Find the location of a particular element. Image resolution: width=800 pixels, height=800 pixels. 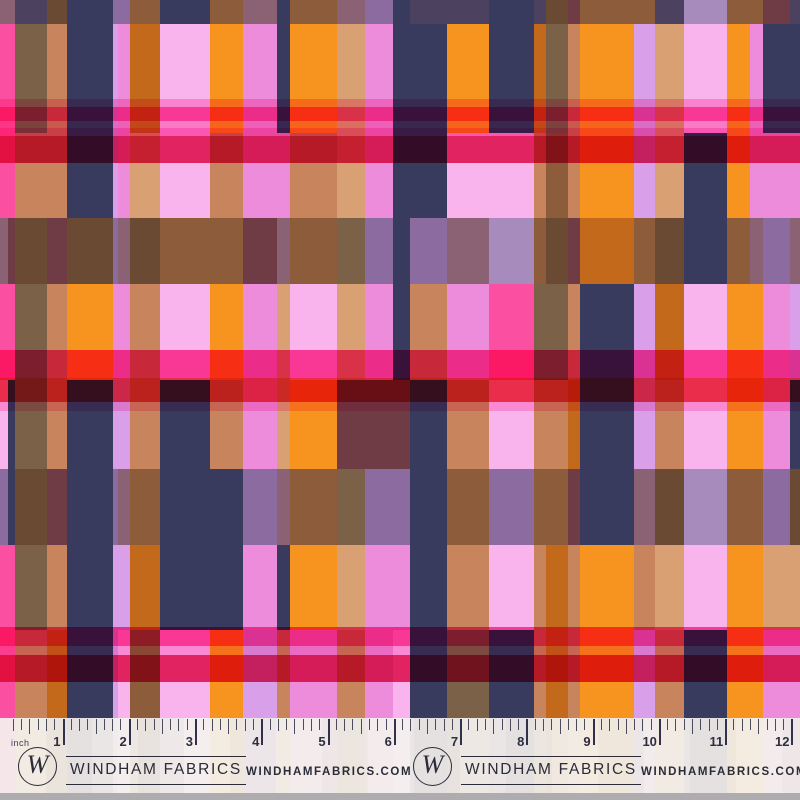

website-text: WINDHAMFABRICS.COM is located at coordinates (329, 772).